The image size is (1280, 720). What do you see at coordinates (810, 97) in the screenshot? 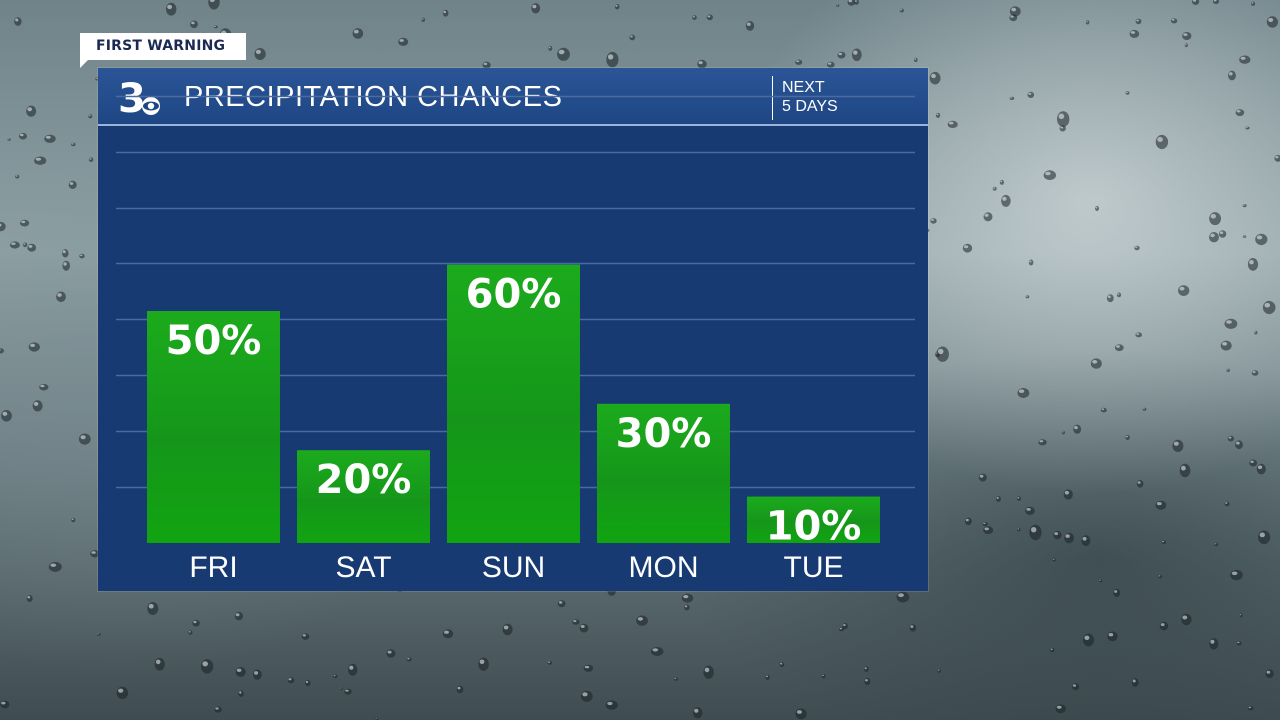
I see `forecast-range-label: NEXT 5 DAYS` at bounding box center [810, 97].